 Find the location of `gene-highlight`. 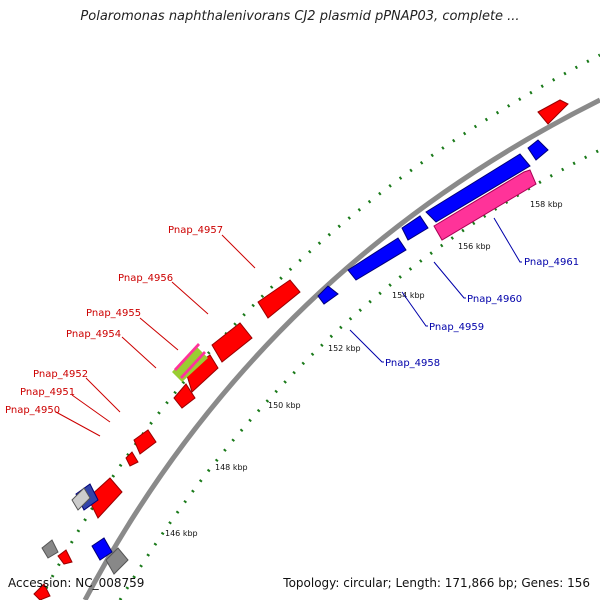

gene-highlight is located at coordinates (485, 205).